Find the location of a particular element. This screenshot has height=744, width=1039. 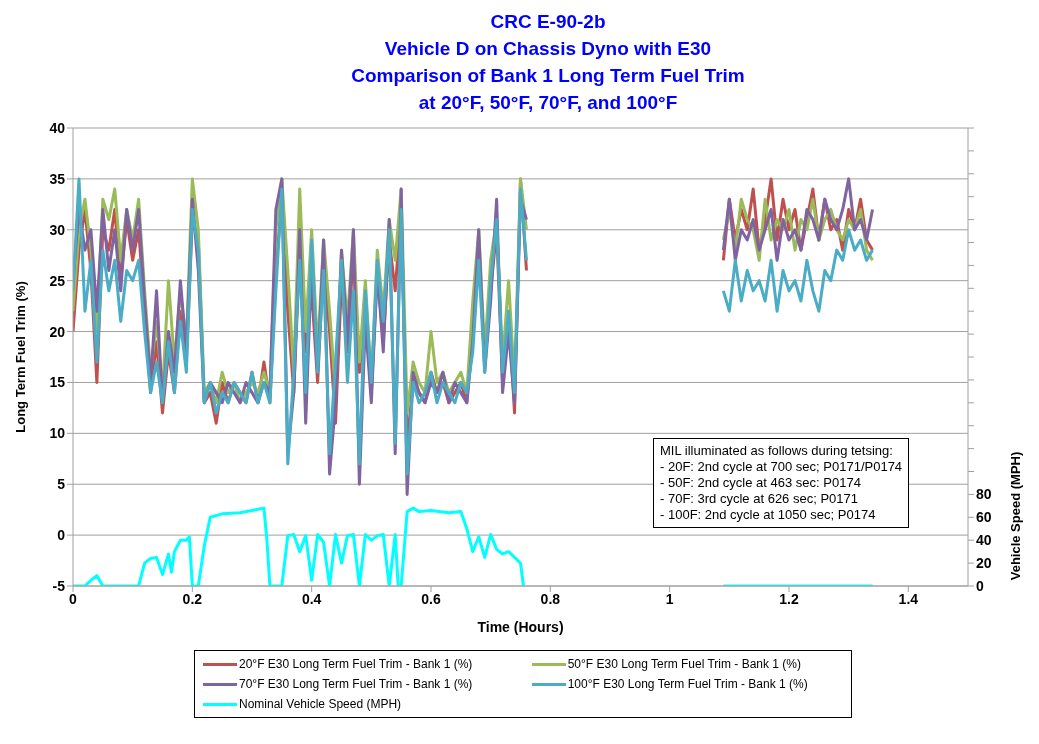

legend-label: 50°F E30 Long Term Fuel Trim - Bank 1 (%) is located at coordinates (684, 664).